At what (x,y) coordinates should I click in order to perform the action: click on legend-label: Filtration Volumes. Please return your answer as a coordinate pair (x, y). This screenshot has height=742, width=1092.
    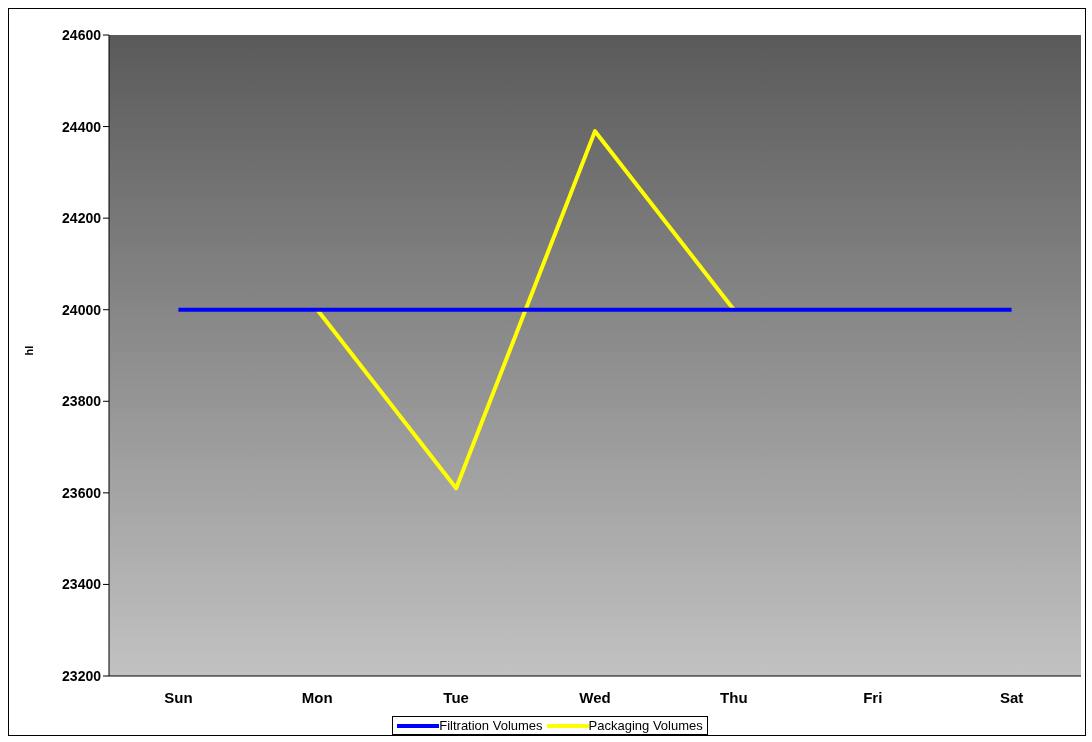
    Looking at the image, I should click on (491, 725).